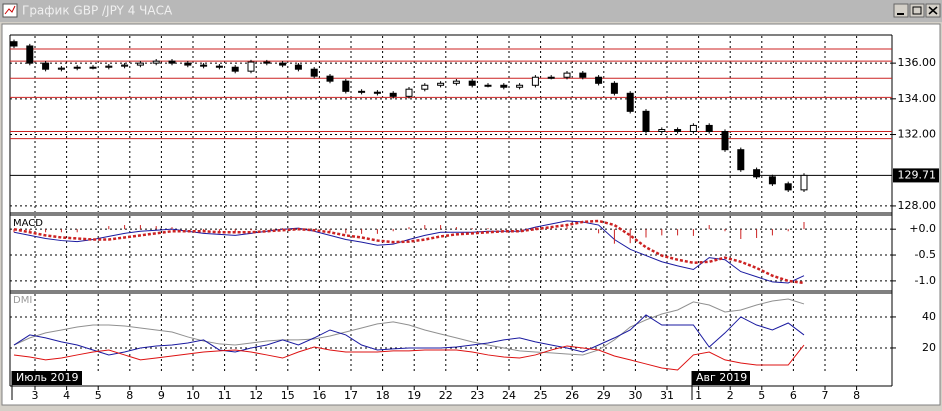 This screenshot has width=942, height=411. I want to click on x-tick-label: 31, so click(667, 395).